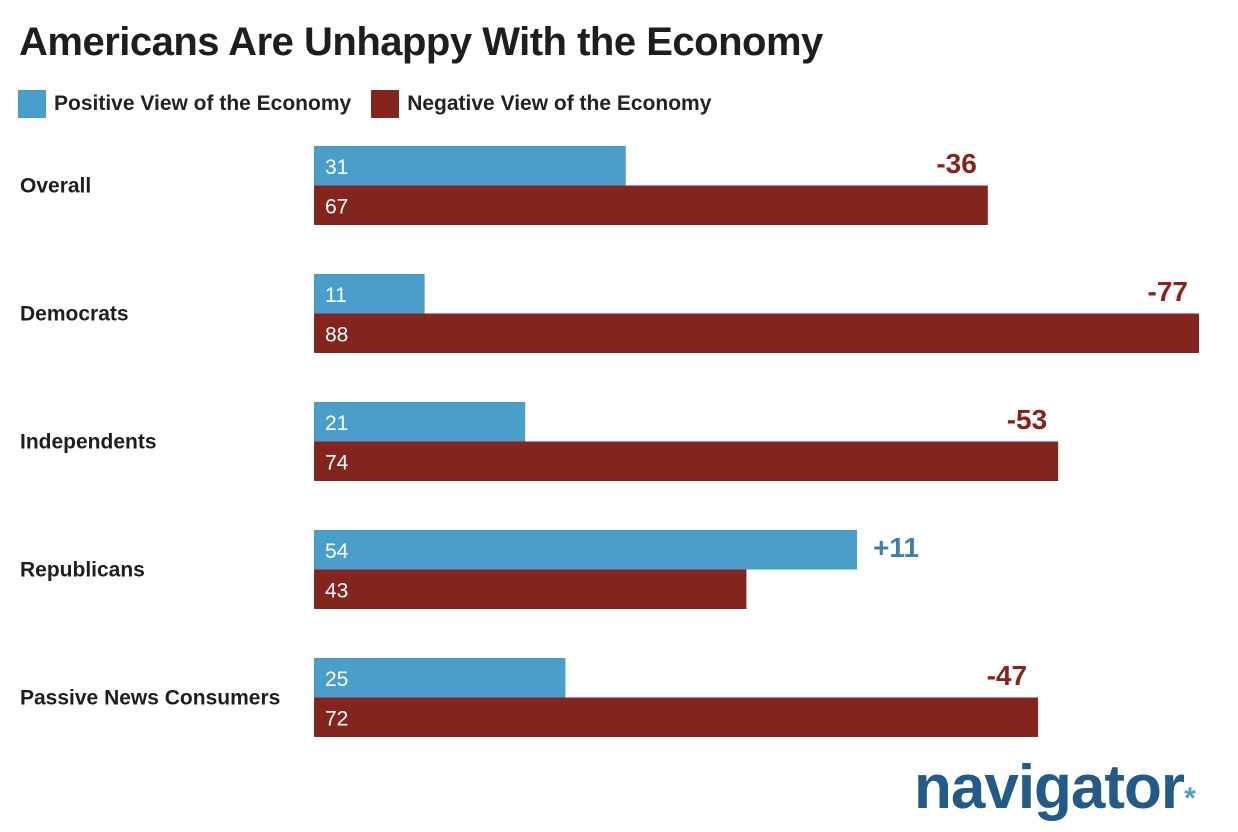 The height and width of the screenshot is (832, 1238). Describe the element at coordinates (421, 42) in the screenshot. I see `chart-title: Americans Are Unhappy With the Economy` at that location.